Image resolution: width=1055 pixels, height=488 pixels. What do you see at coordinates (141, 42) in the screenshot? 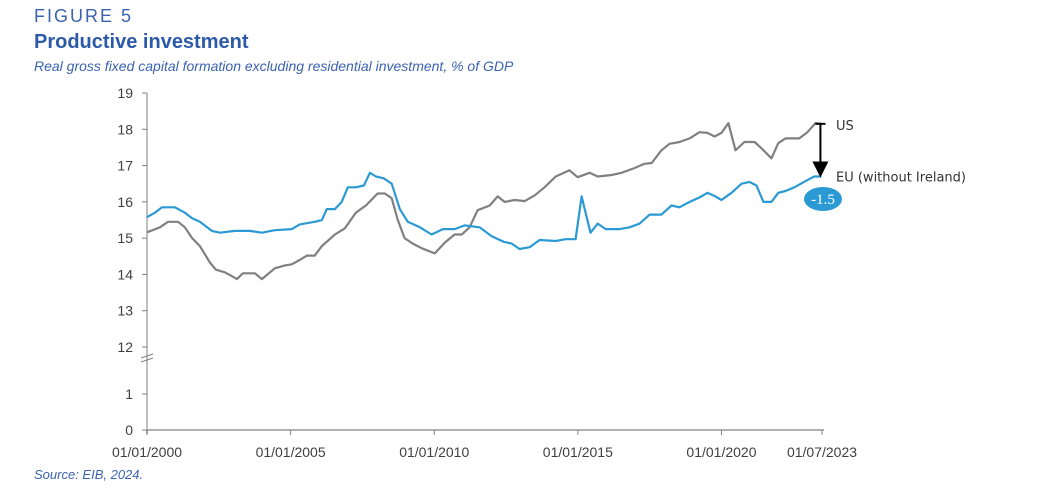
I see `chart-title: Productive investment` at bounding box center [141, 42].